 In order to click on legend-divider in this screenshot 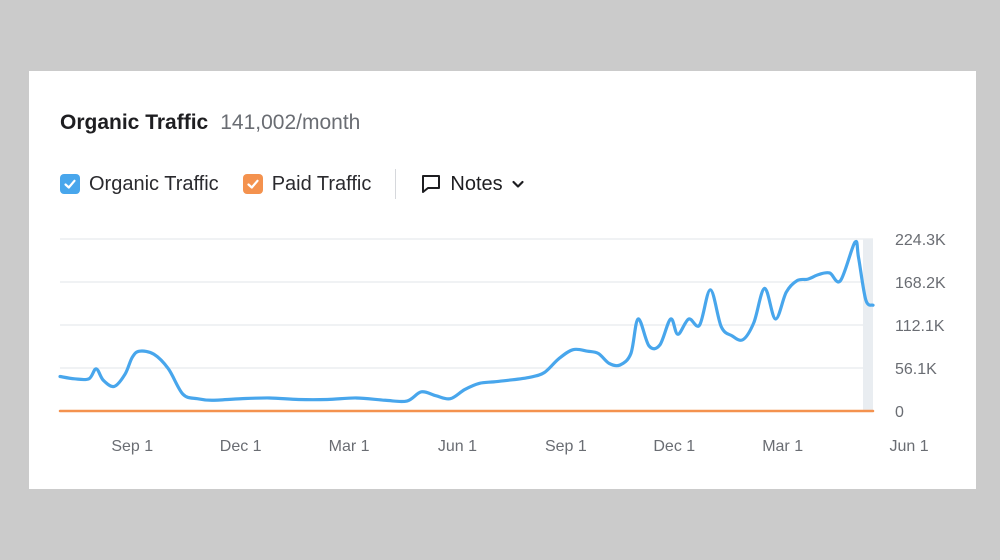, I will do `click(396, 184)`.